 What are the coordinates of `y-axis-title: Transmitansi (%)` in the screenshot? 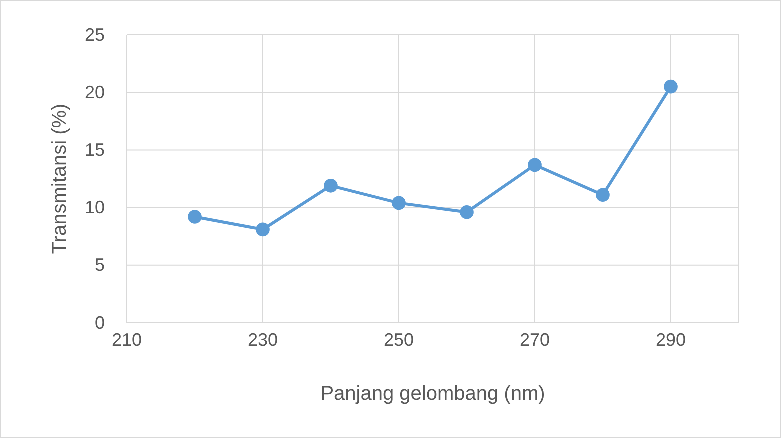 It's located at (60, 179).